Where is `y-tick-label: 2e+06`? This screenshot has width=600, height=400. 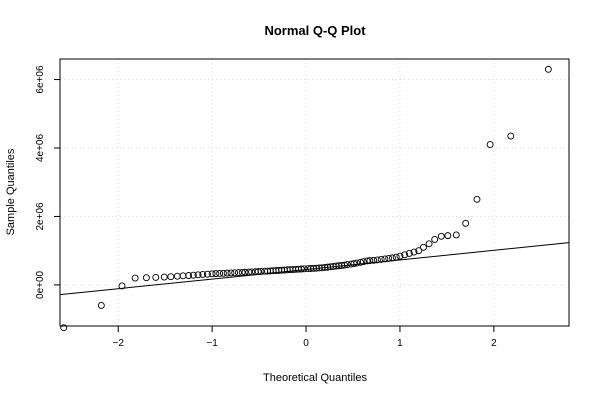 y-tick-label: 2e+06 is located at coordinates (40, 216).